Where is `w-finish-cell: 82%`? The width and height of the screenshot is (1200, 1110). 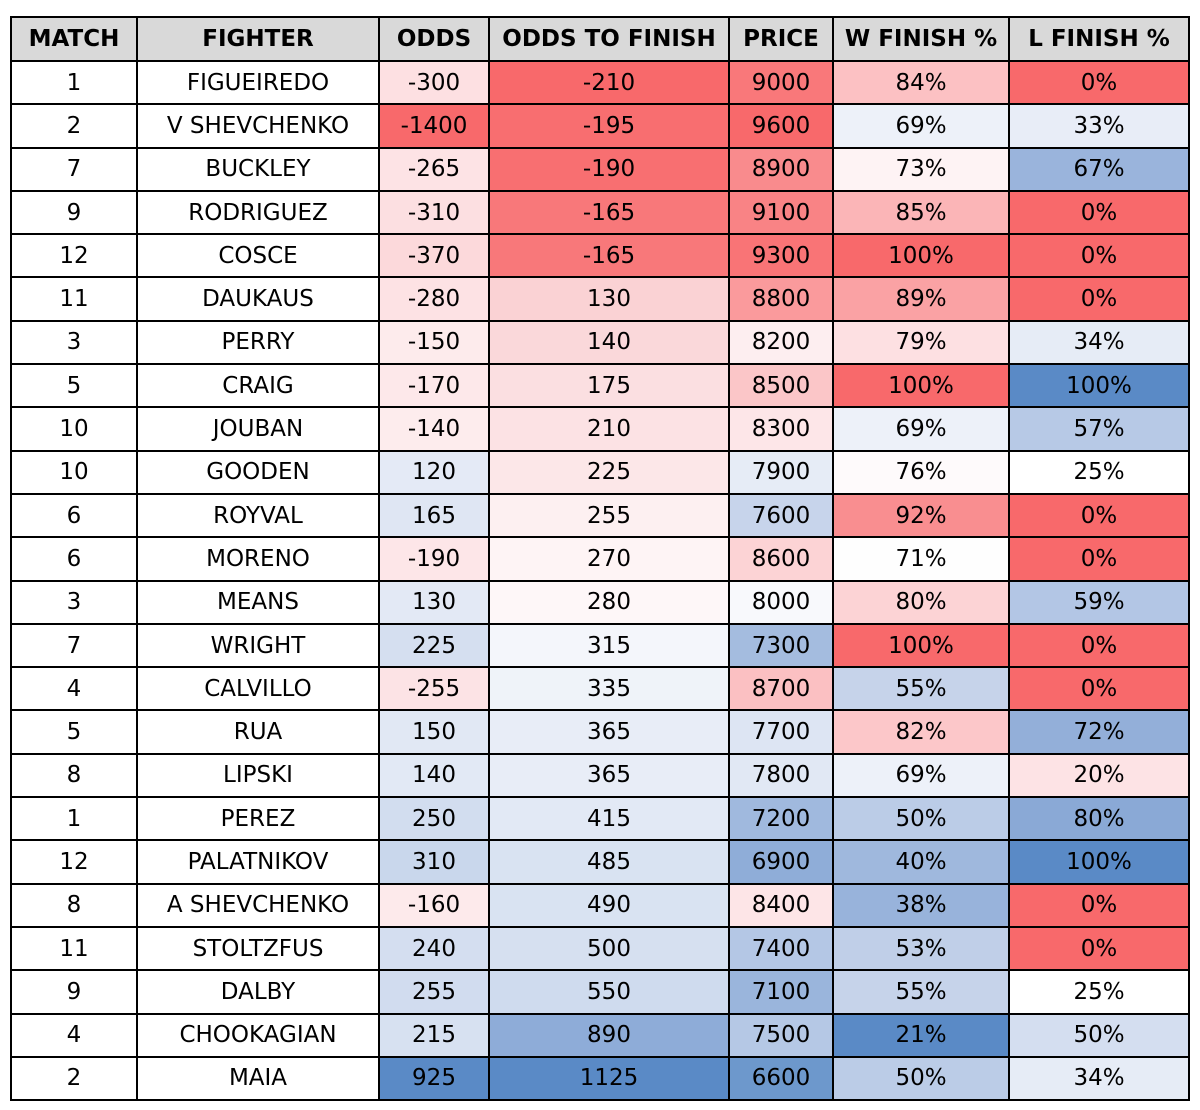
w-finish-cell: 82% is located at coordinates (921, 732).